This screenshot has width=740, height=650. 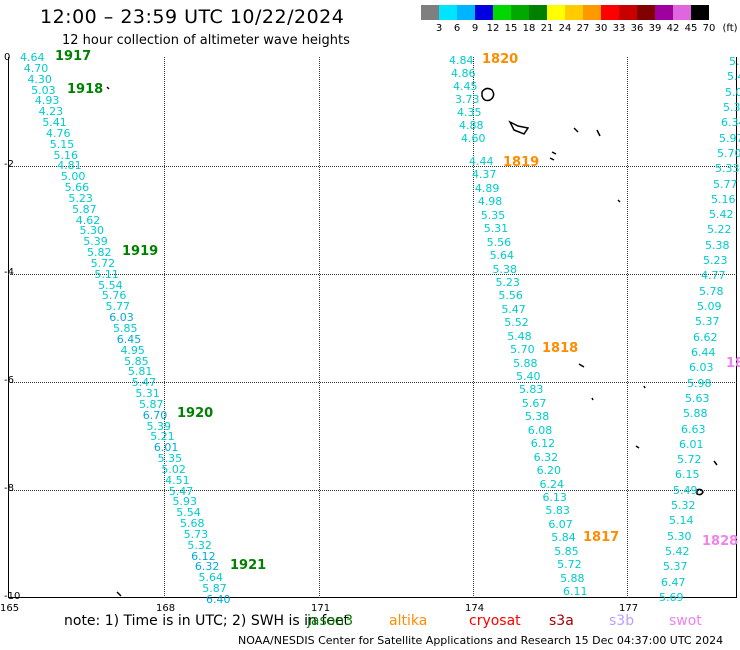 What do you see at coordinates (583, 28) in the screenshot?
I see `color-scale-label: 27` at bounding box center [583, 28].